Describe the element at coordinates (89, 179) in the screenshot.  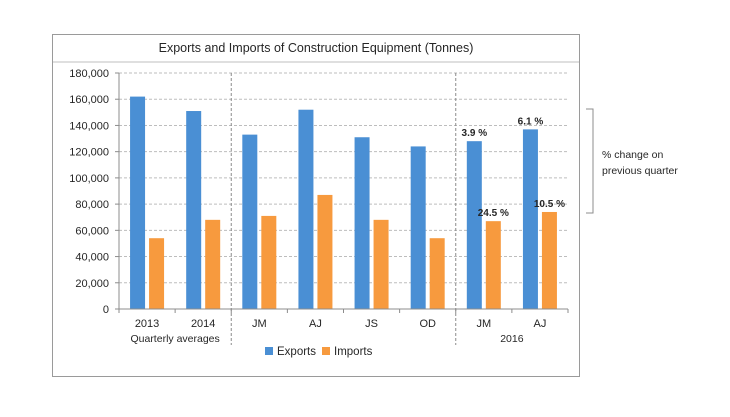
I see `y-tick-label: 100,000` at that location.